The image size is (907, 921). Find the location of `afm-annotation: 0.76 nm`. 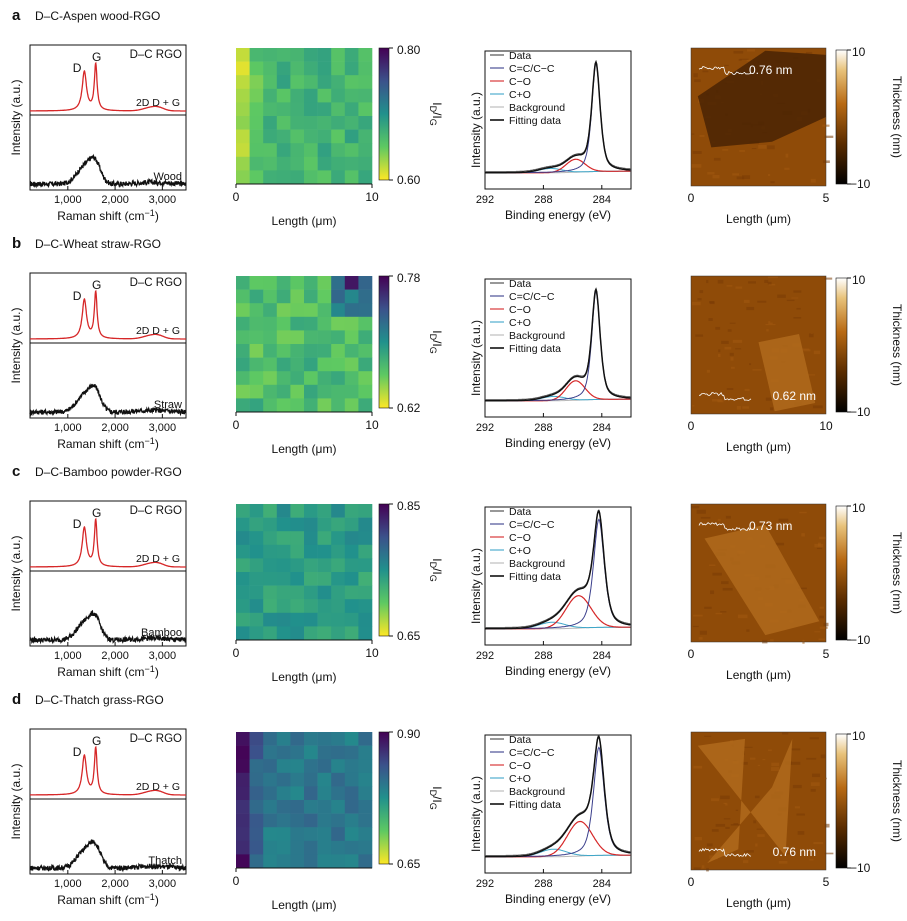

afm-annotation: 0.76 nm is located at coordinates (794, 852).